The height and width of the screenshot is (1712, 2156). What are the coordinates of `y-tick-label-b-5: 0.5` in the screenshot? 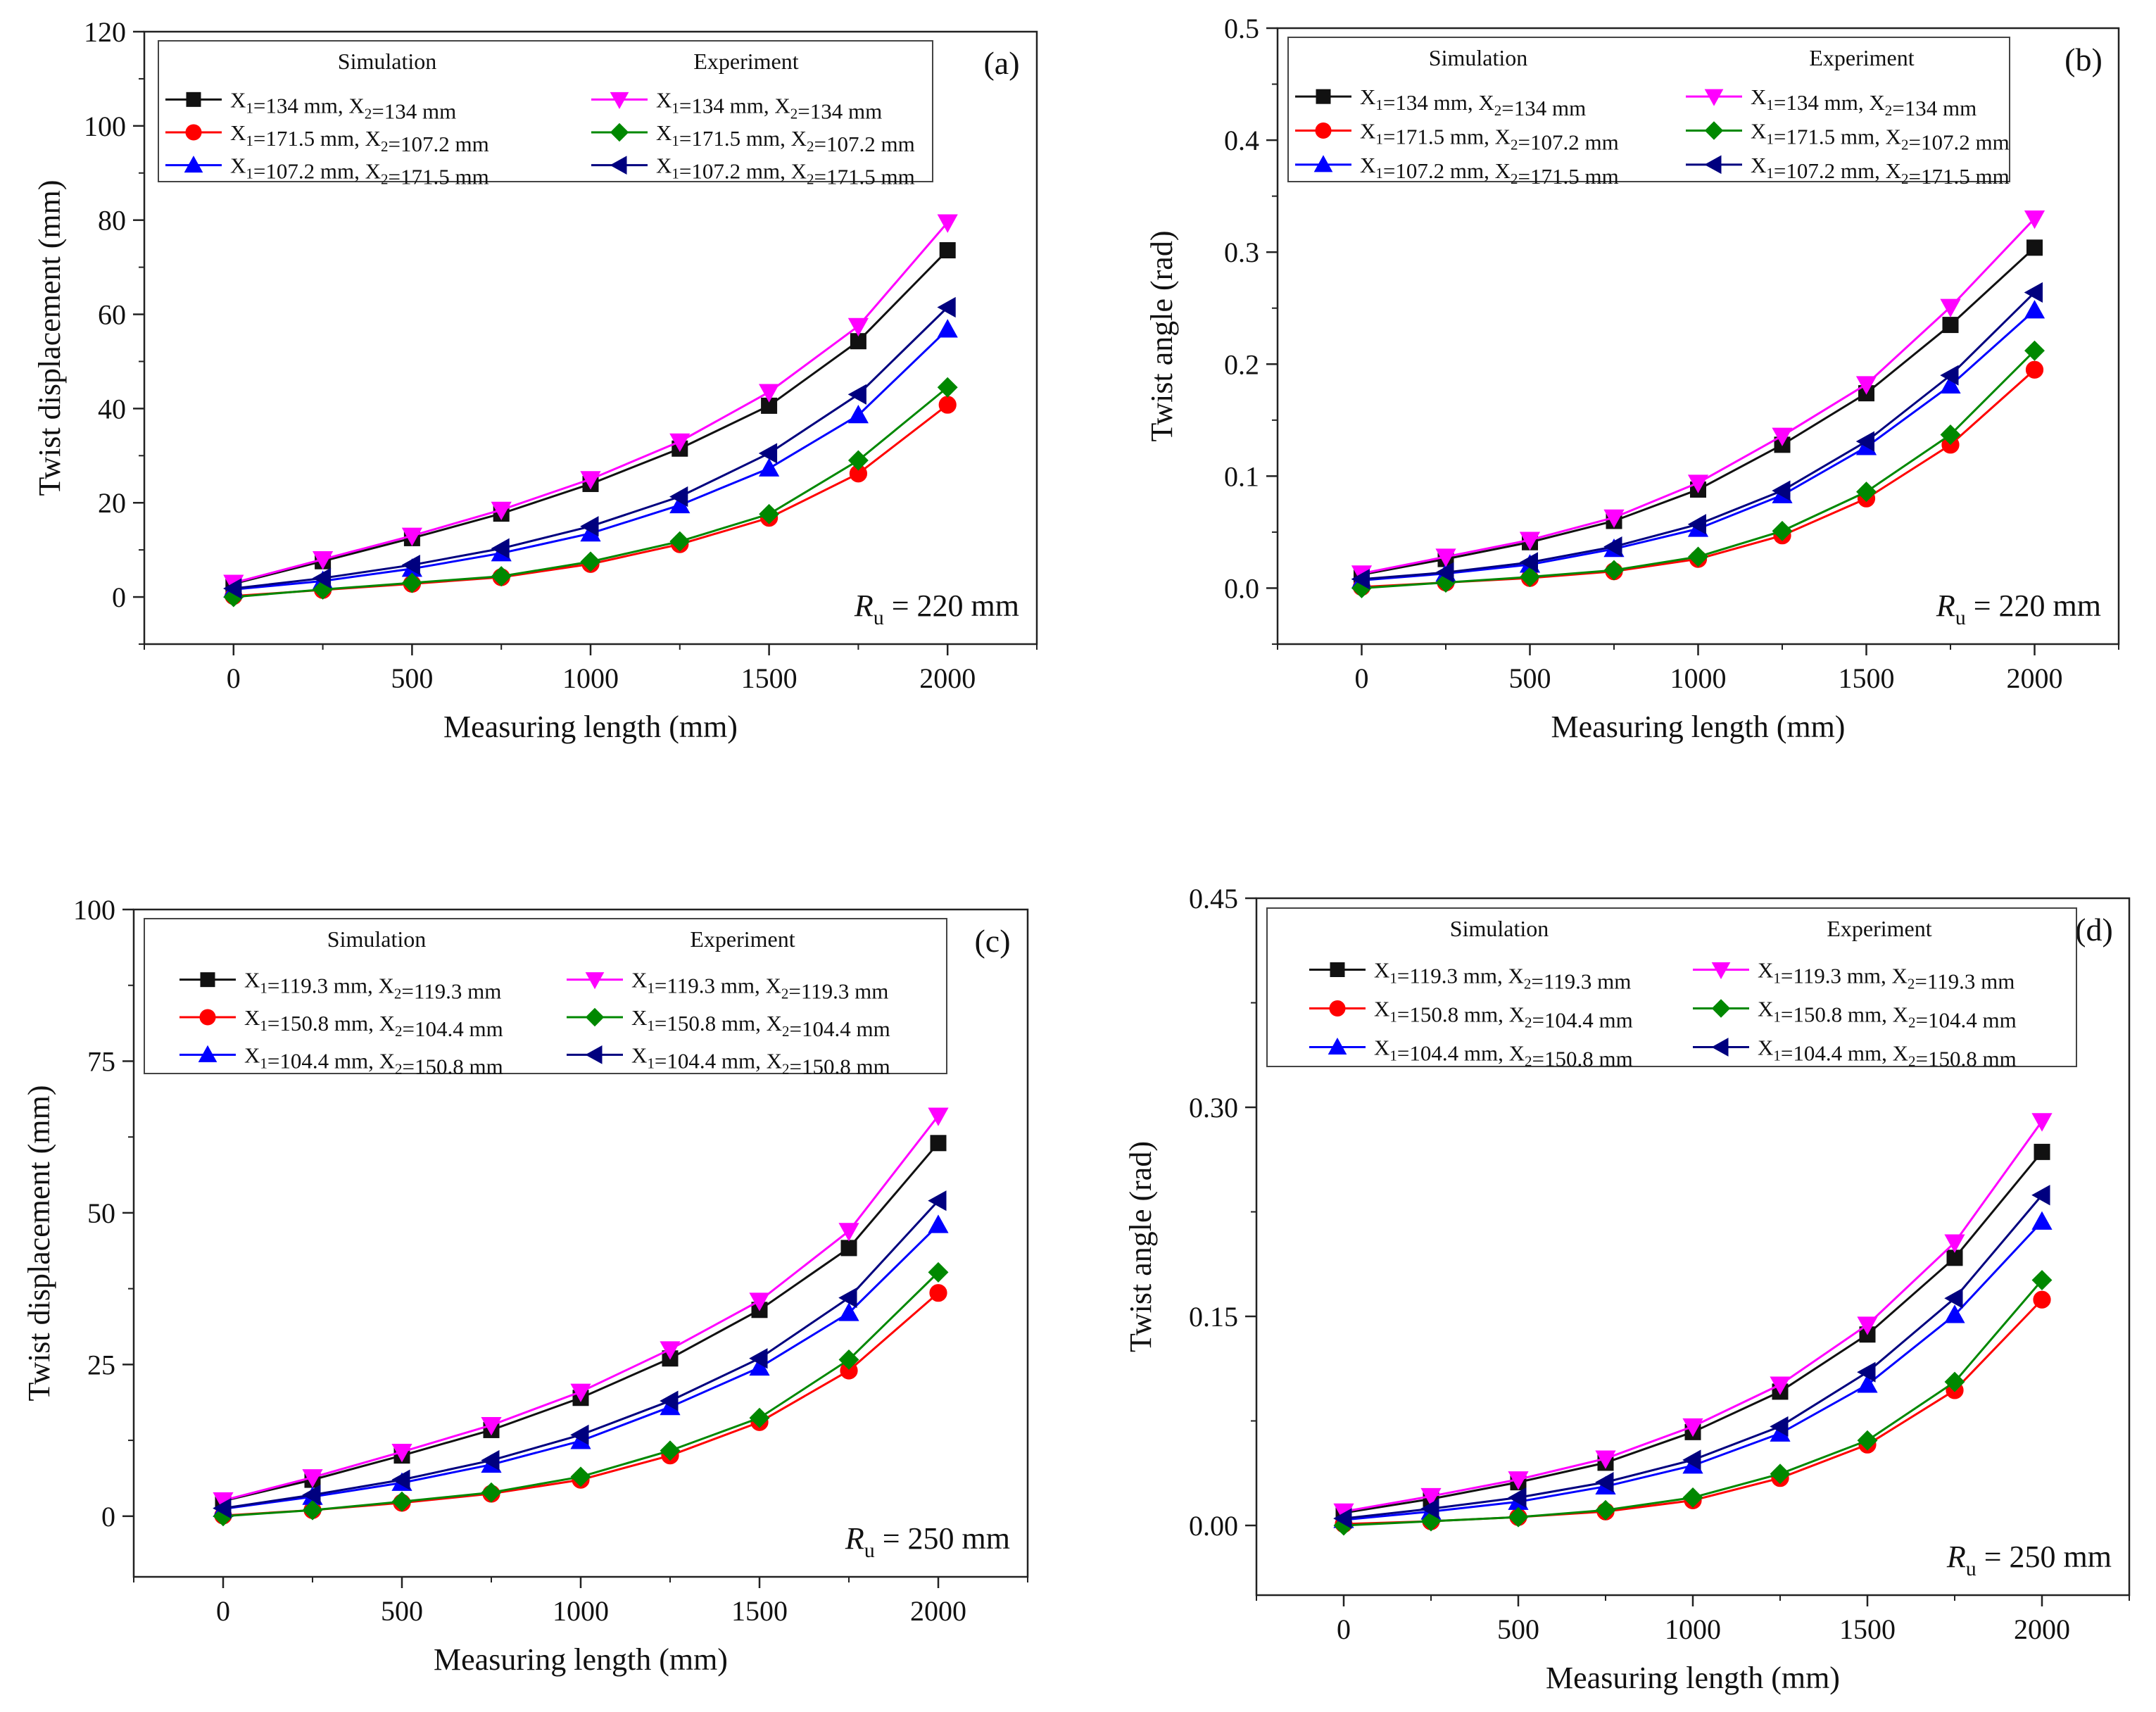 It's located at (1242, 28).